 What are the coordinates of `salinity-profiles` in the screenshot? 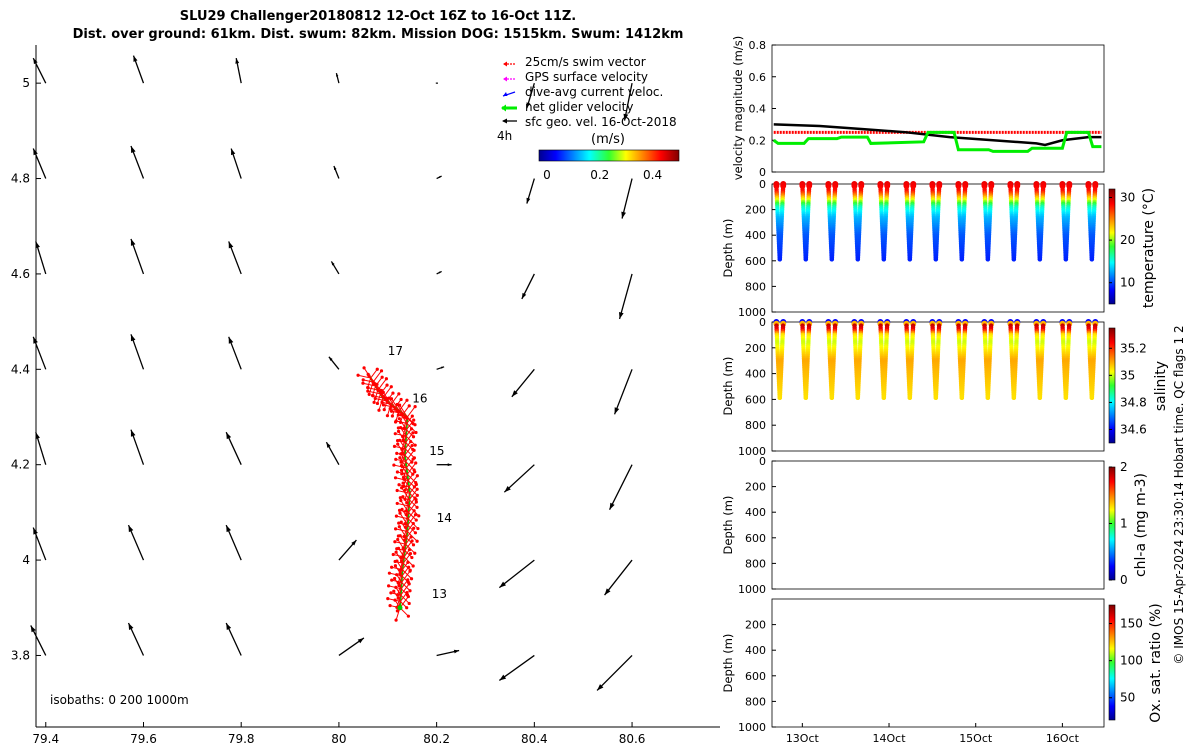 It's located at (936, 360).